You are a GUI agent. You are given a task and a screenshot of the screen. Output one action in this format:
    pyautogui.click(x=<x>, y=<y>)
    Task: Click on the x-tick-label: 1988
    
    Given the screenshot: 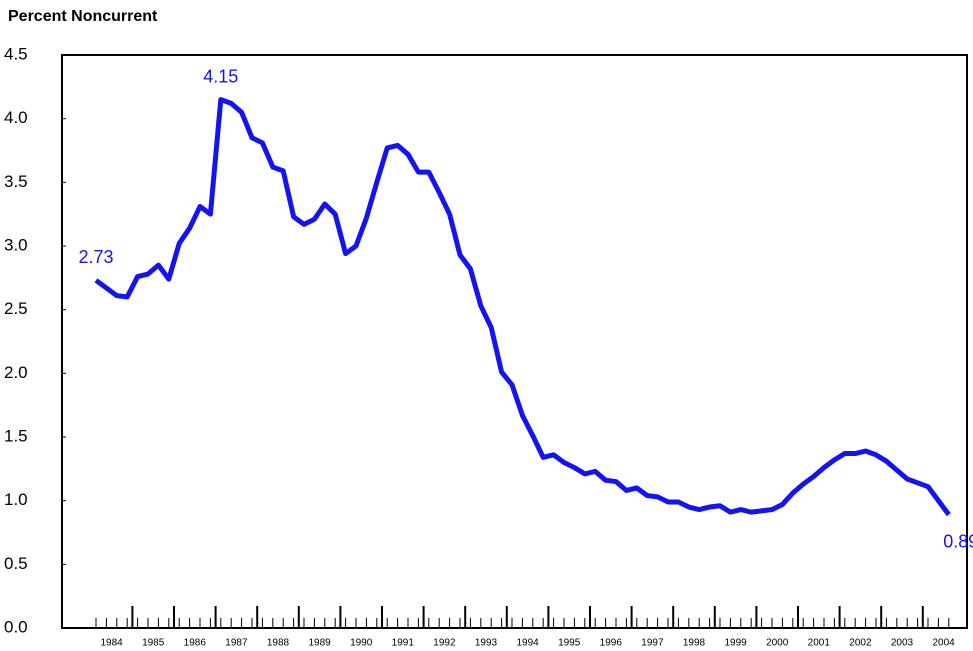 What is the action you would take?
    pyautogui.click(x=278, y=643)
    